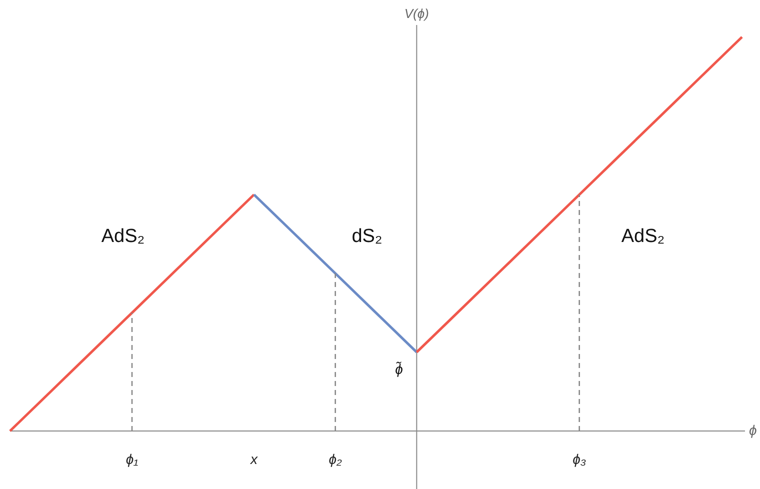  Describe the element at coordinates (753, 430) in the screenshot. I see `x-axis-title: ϕ` at that location.